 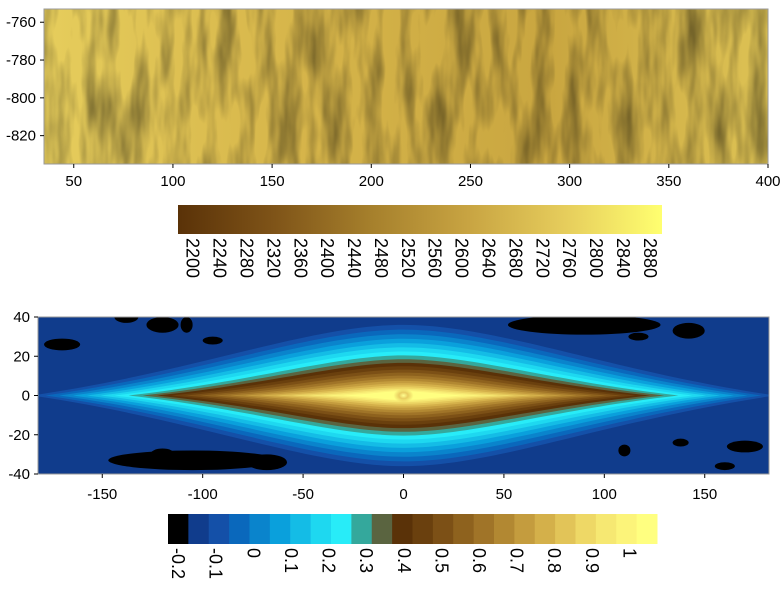 I want to click on bottom-x-tick-label: 150, so click(x=704, y=494).